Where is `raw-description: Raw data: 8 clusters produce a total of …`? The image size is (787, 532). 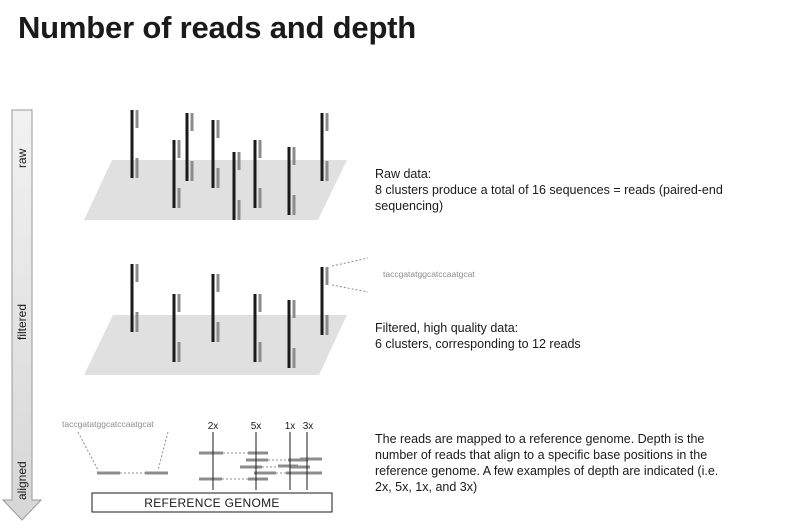 raw-description: Raw data: 8 clusters produce a total of … is located at coordinates (549, 190).